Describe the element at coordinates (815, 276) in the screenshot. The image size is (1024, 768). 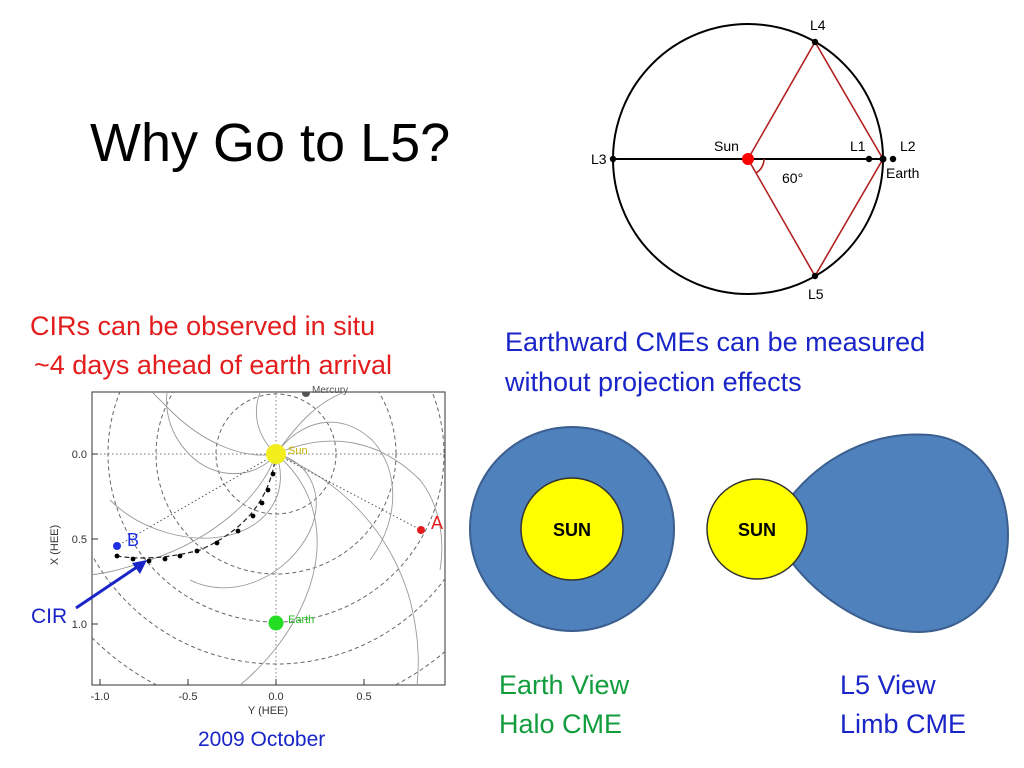
I see `l5-point` at that location.